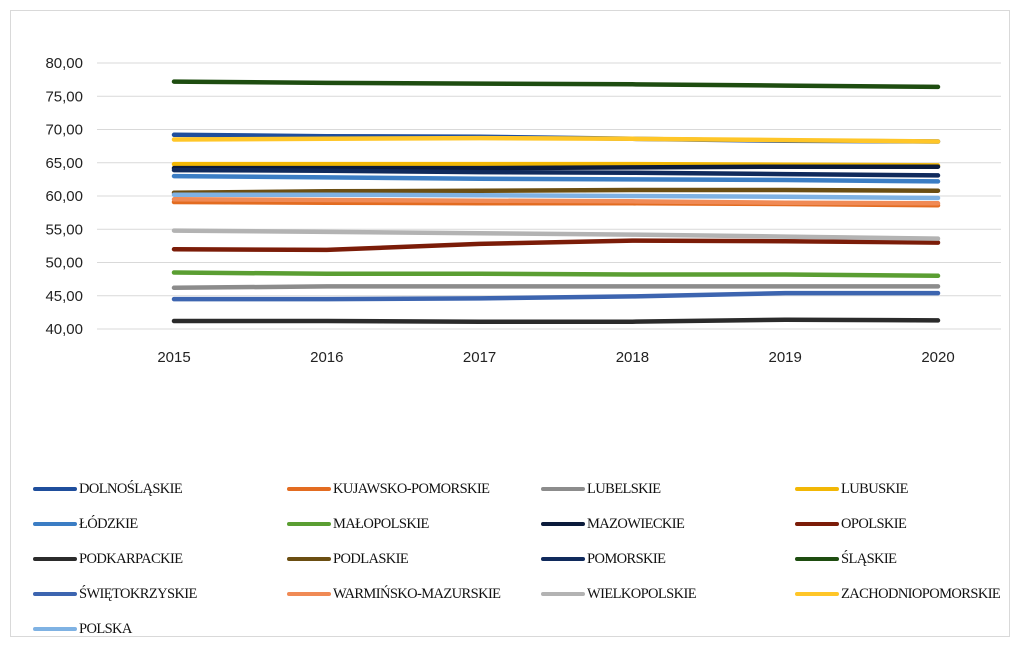 This screenshot has height=645, width=1020. What do you see at coordinates (417, 593) in the screenshot?
I see `legend-label: WARMIŃSKO-MAZURSKIE` at bounding box center [417, 593].